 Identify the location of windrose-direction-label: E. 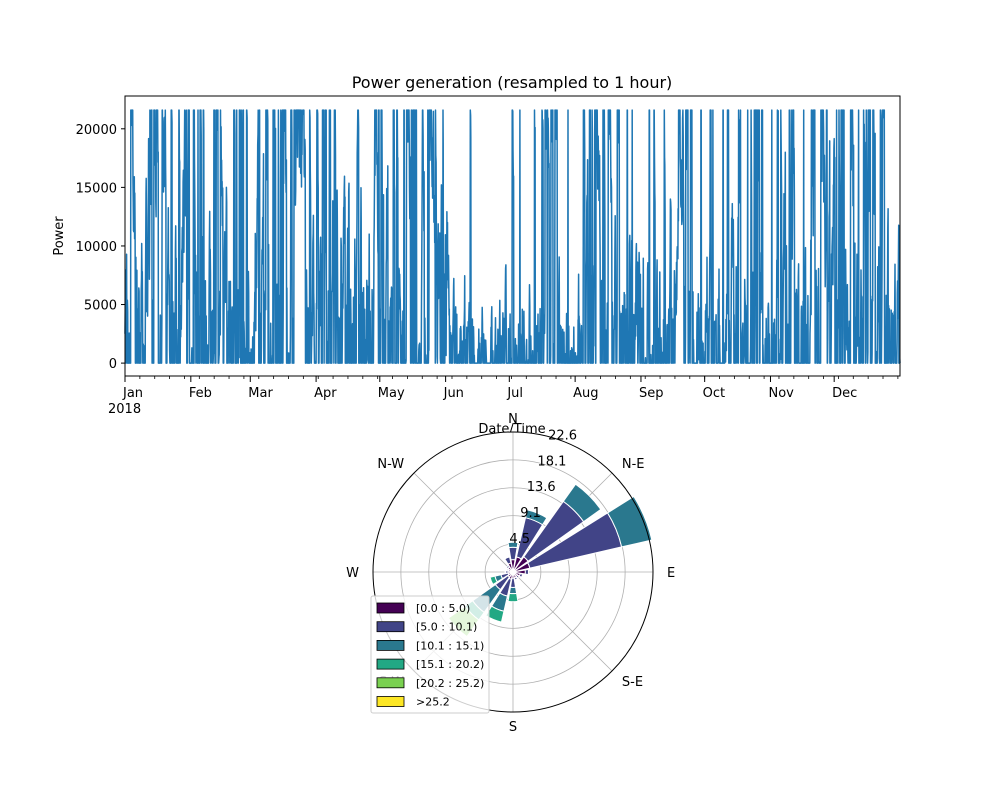
(671, 573).